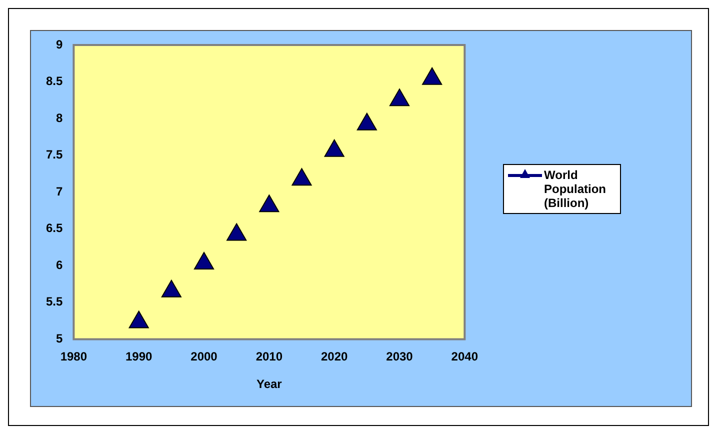 The image size is (717, 435). I want to click on y-tick-label: 5, so click(59, 339).